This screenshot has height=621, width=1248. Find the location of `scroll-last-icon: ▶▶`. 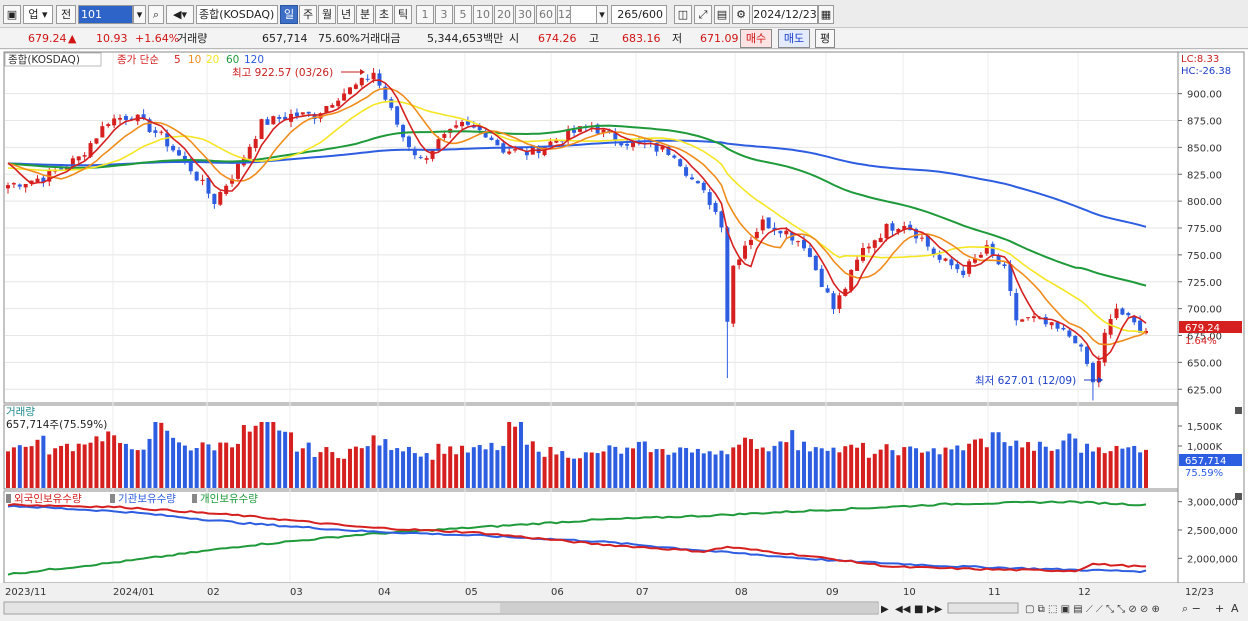

scroll-last-icon: ▶▶ is located at coordinates (935, 609).